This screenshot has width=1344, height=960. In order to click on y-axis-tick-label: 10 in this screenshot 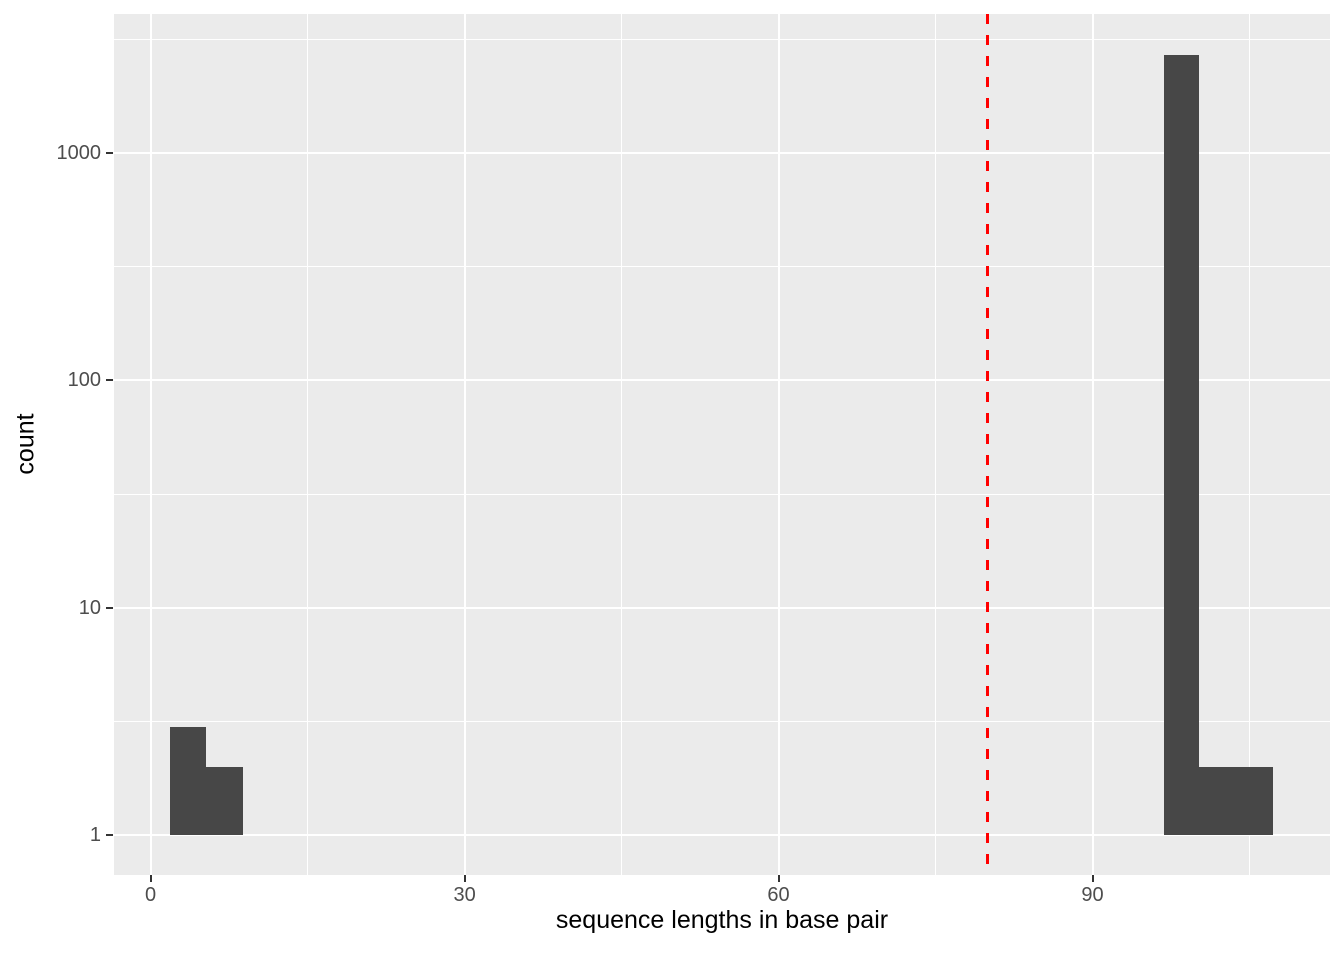, I will do `click(89, 607)`.